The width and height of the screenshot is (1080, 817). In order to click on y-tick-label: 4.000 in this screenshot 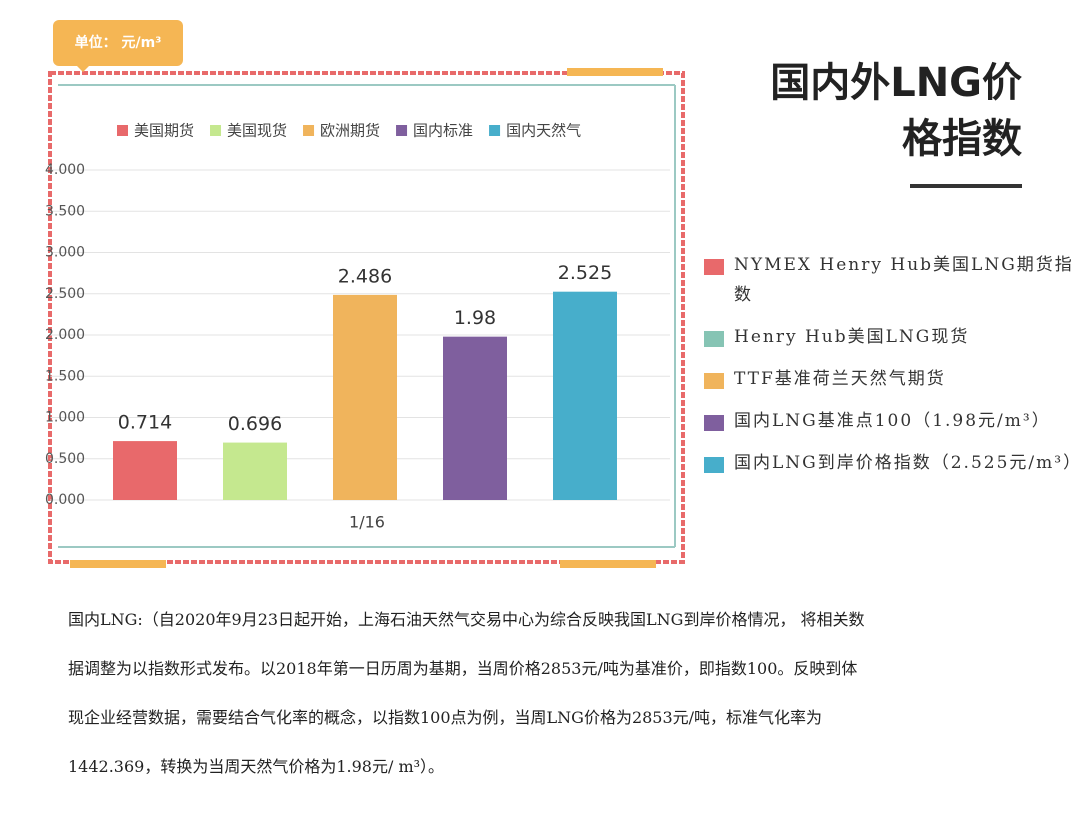, I will do `click(65, 170)`.